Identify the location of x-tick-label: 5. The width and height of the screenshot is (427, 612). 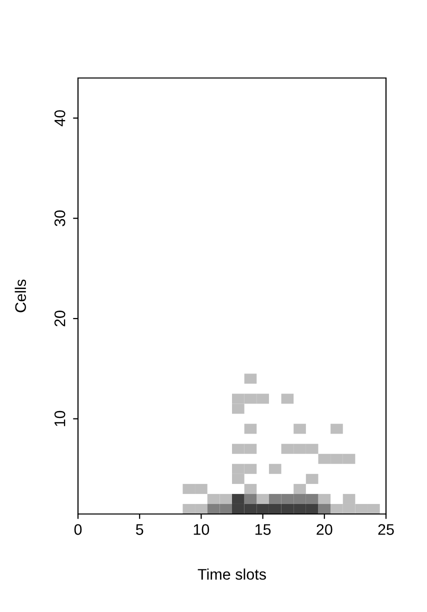
(140, 529).